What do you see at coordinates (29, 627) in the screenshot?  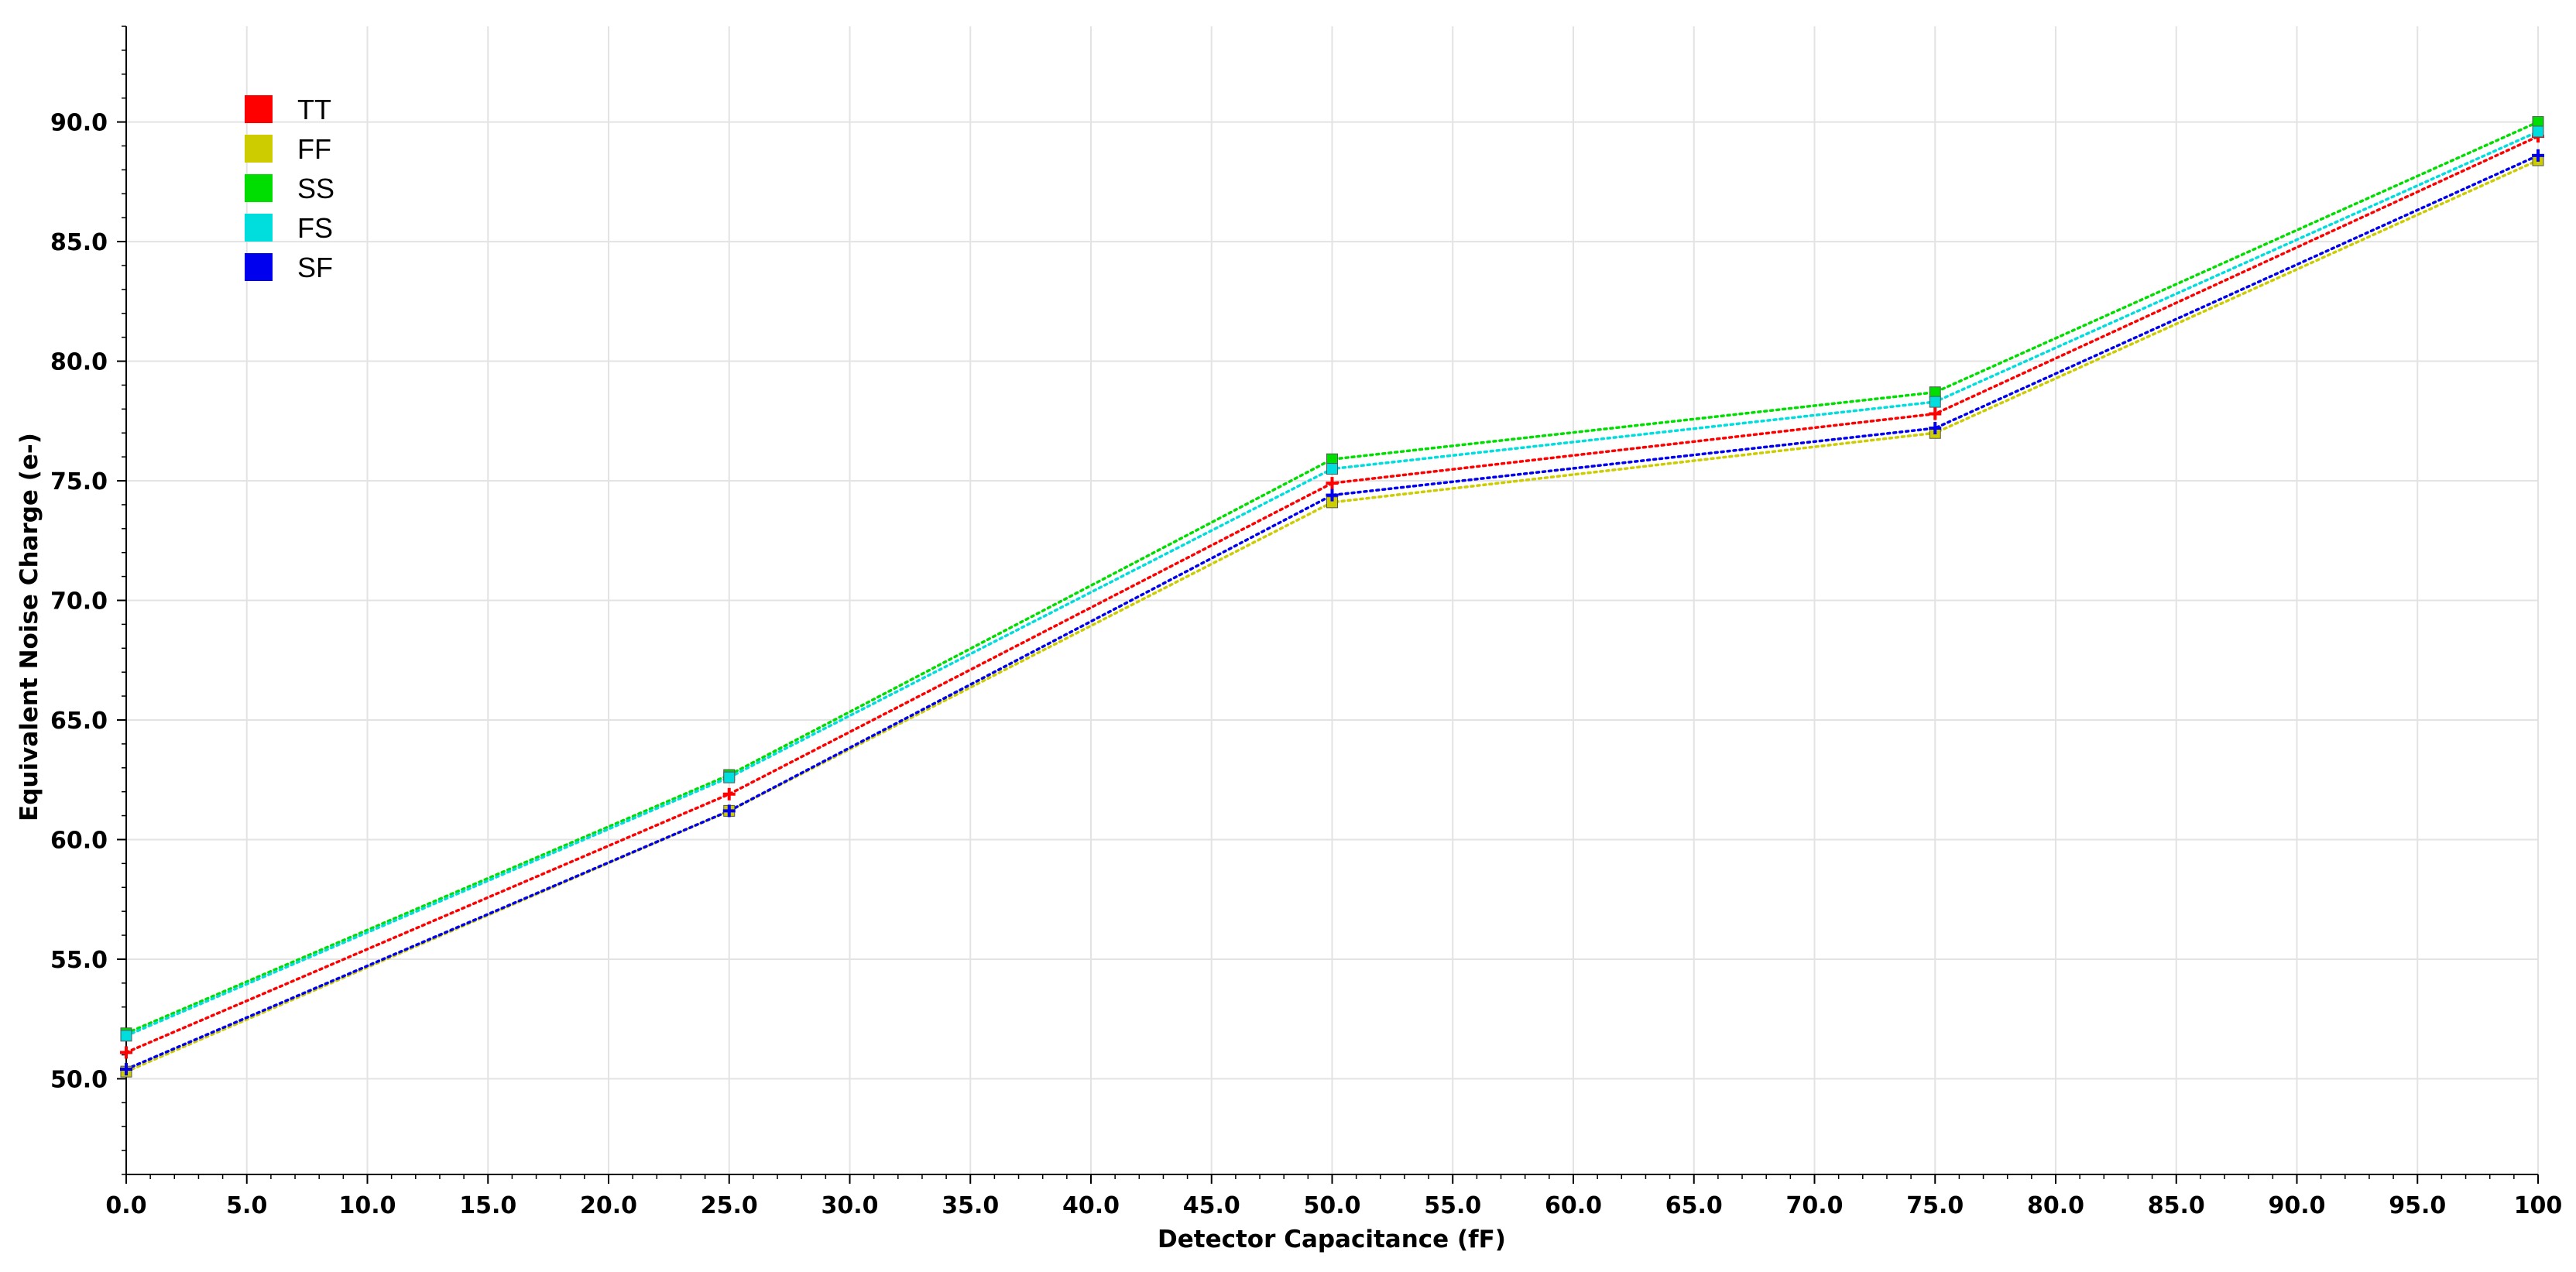 I see `y-axis-title: Equivalent Noise Charge (e-)` at bounding box center [29, 627].